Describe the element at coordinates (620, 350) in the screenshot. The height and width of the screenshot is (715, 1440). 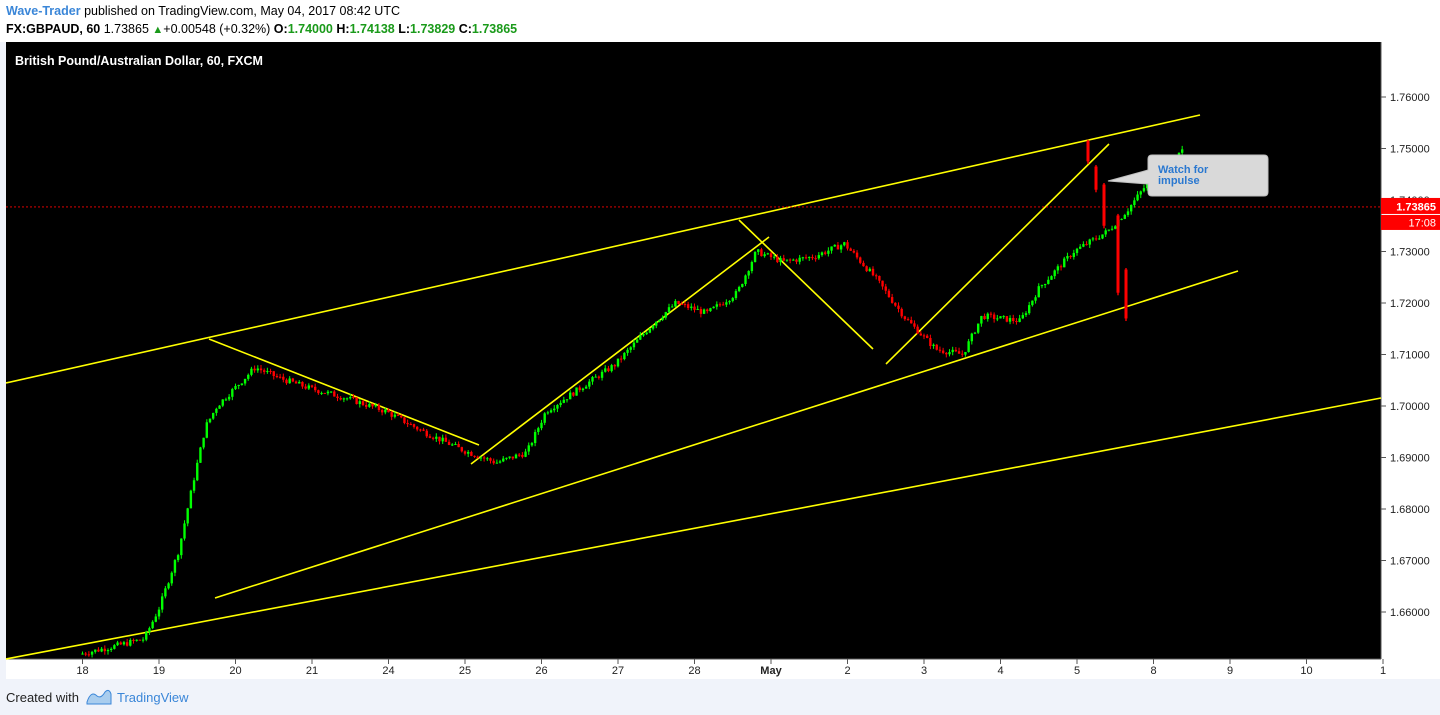
I see `trend-line` at that location.